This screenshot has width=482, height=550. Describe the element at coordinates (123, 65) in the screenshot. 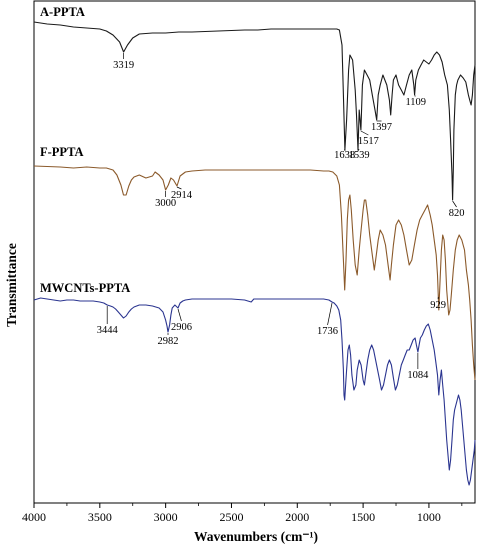

I see `peak-label-3319: 3319` at that location.